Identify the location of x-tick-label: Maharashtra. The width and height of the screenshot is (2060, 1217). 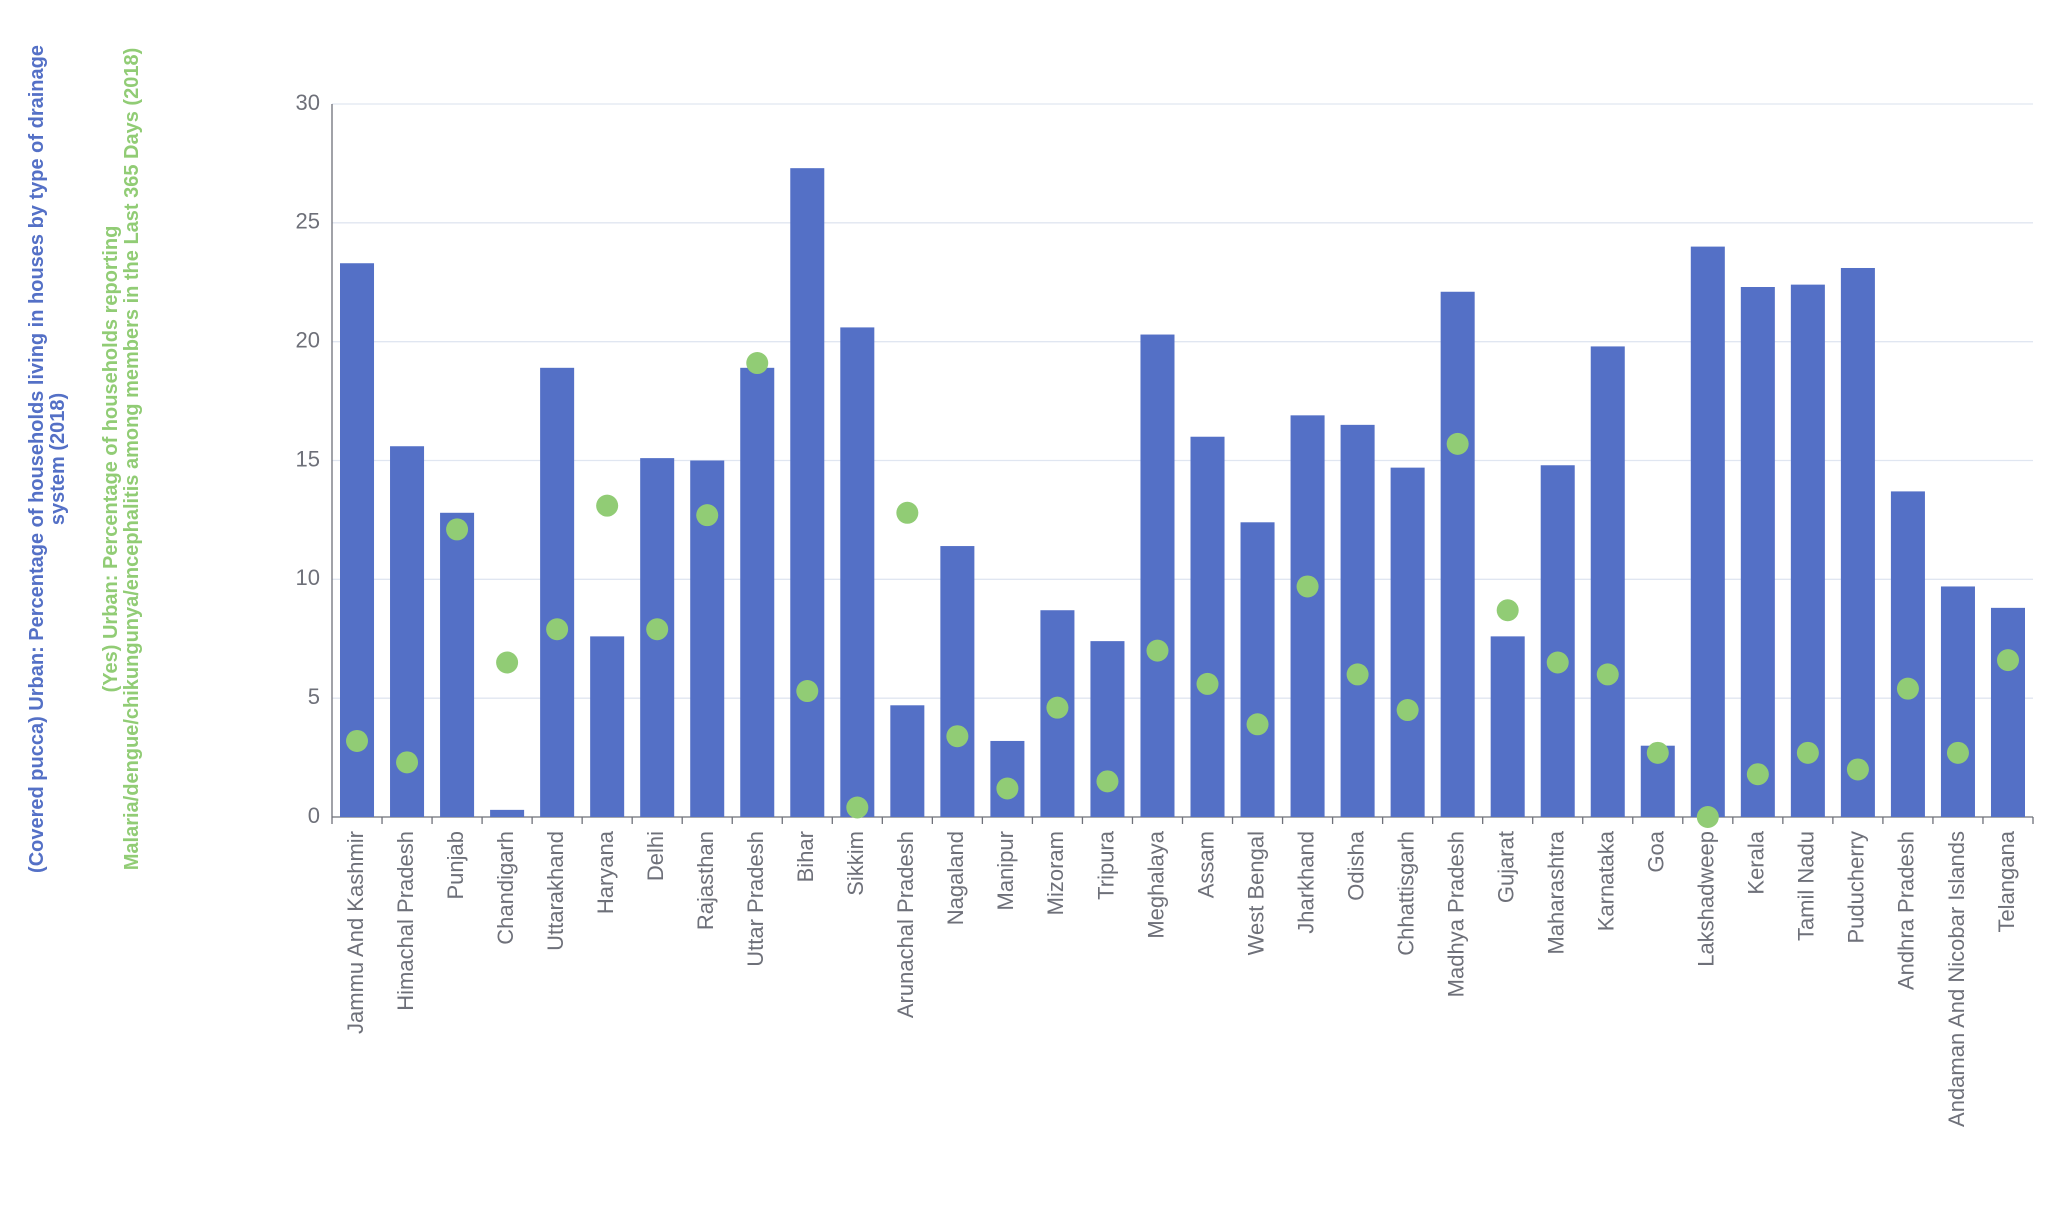
(1556, 892).